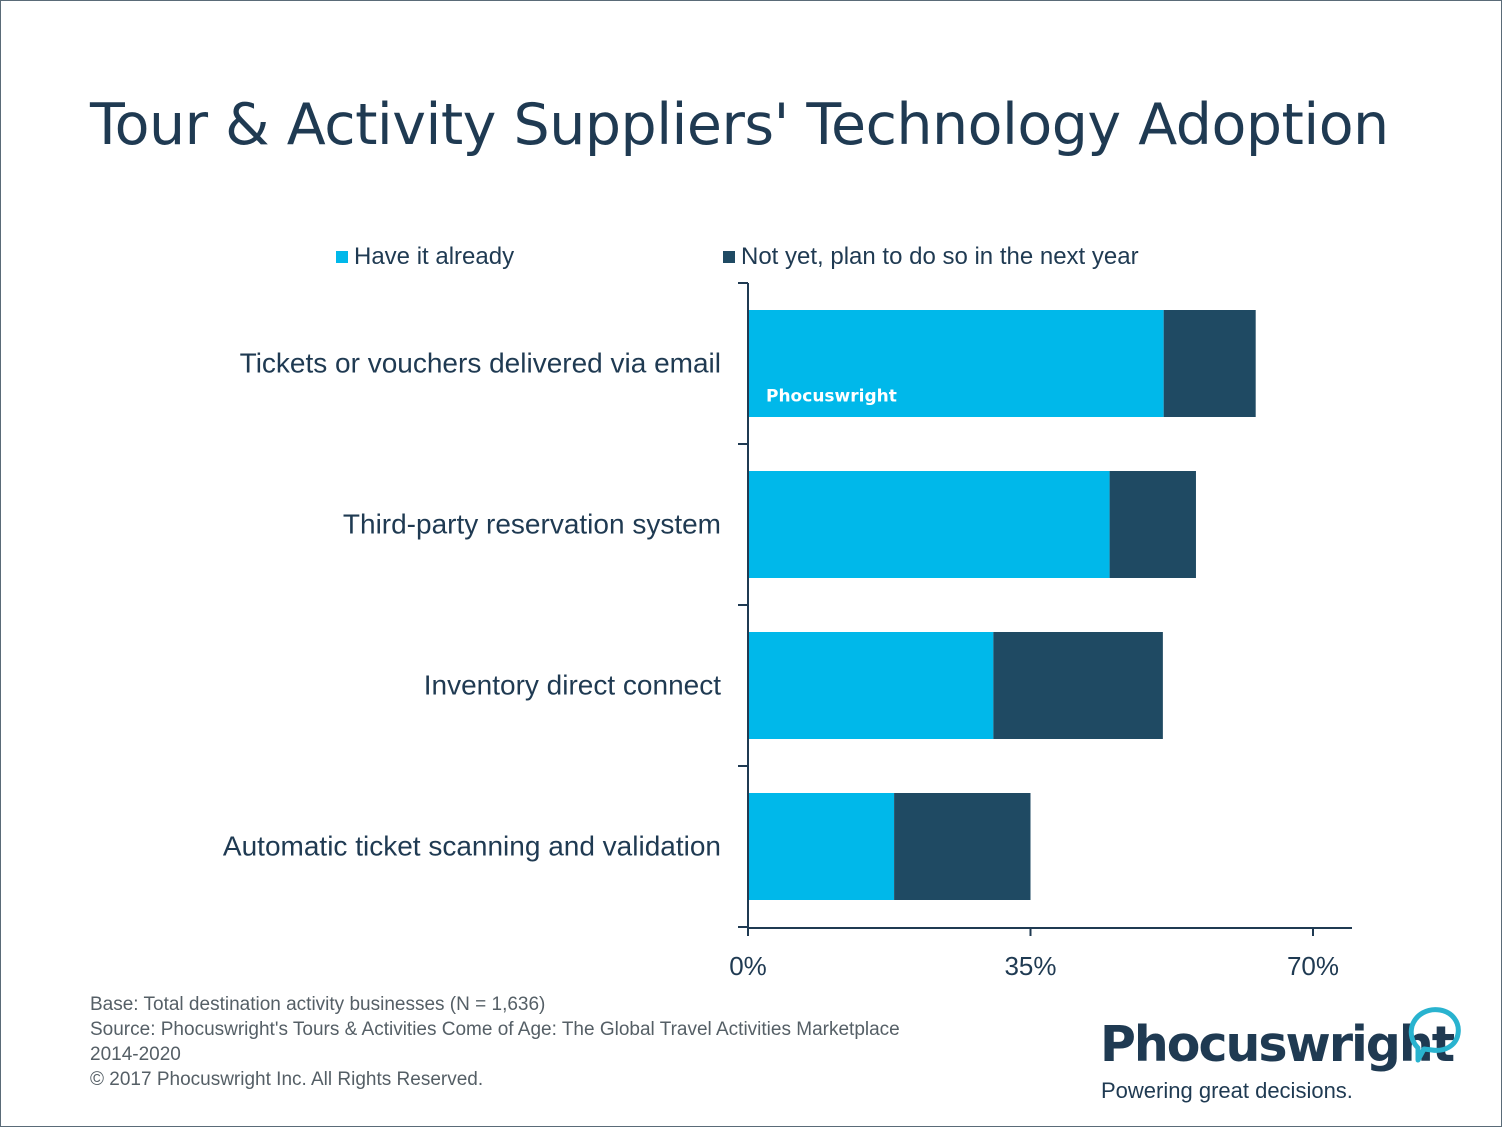 The width and height of the screenshot is (1502, 1127). Describe the element at coordinates (1030, 966) in the screenshot. I see `x-tick-label-1: 35%` at that location.